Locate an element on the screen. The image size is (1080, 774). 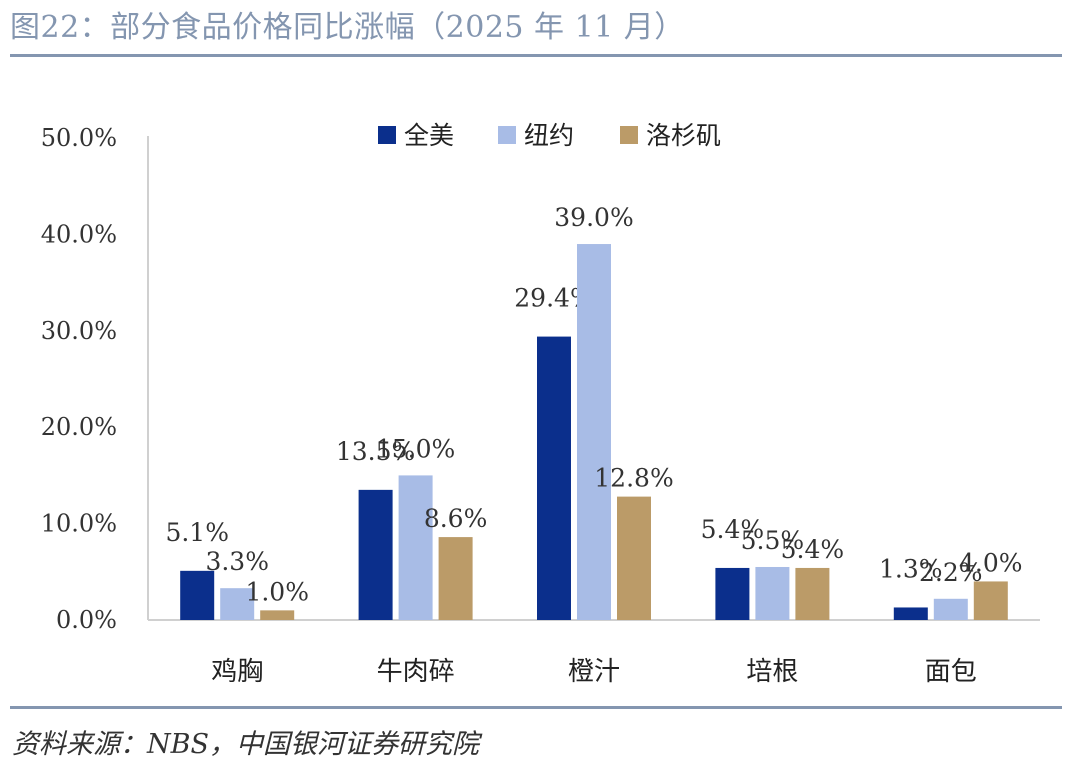
source-divider is located at coordinates (536, 707).